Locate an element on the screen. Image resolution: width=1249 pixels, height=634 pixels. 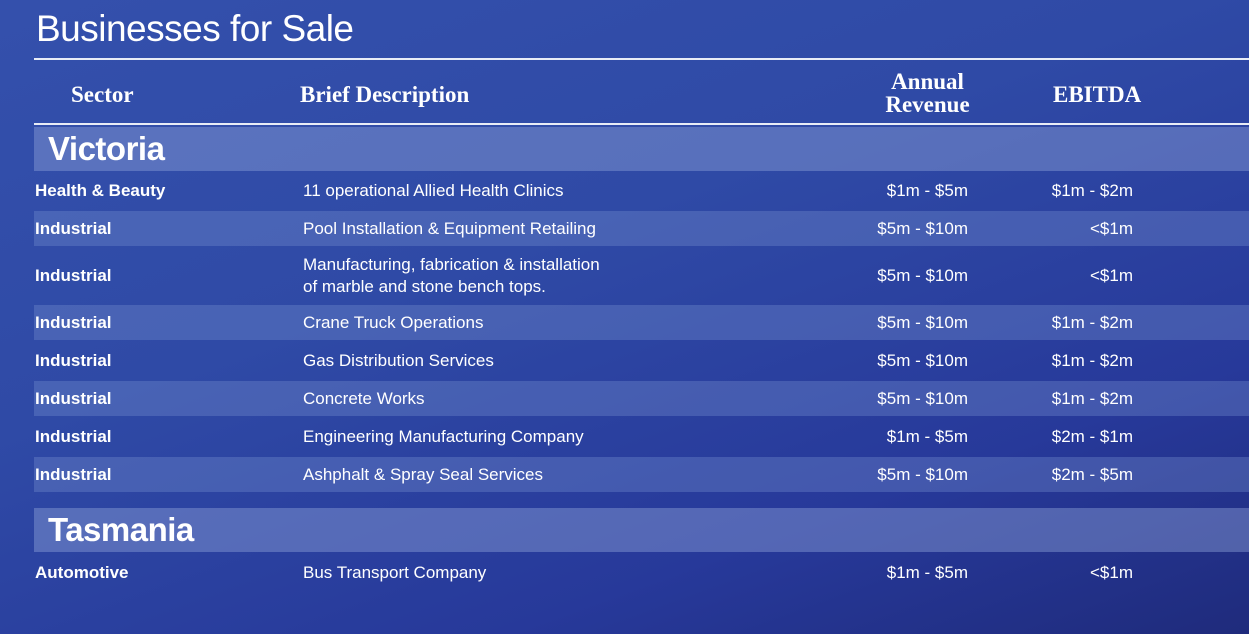
sector-cell: Automotive is located at coordinates (82, 572).